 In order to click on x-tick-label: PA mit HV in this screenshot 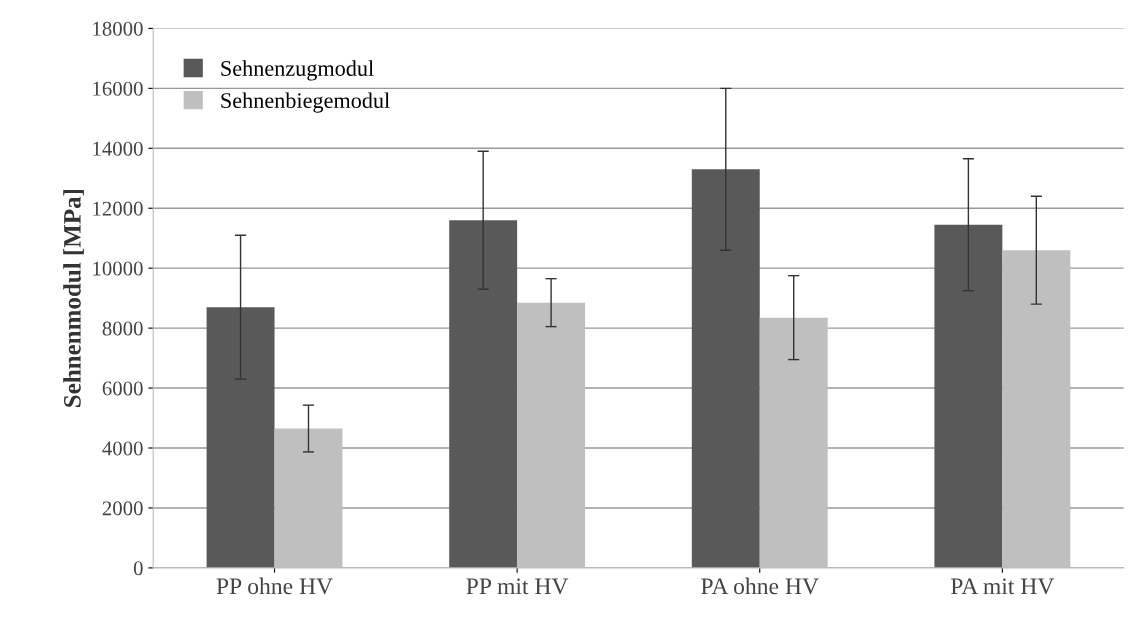, I will do `click(1002, 586)`.